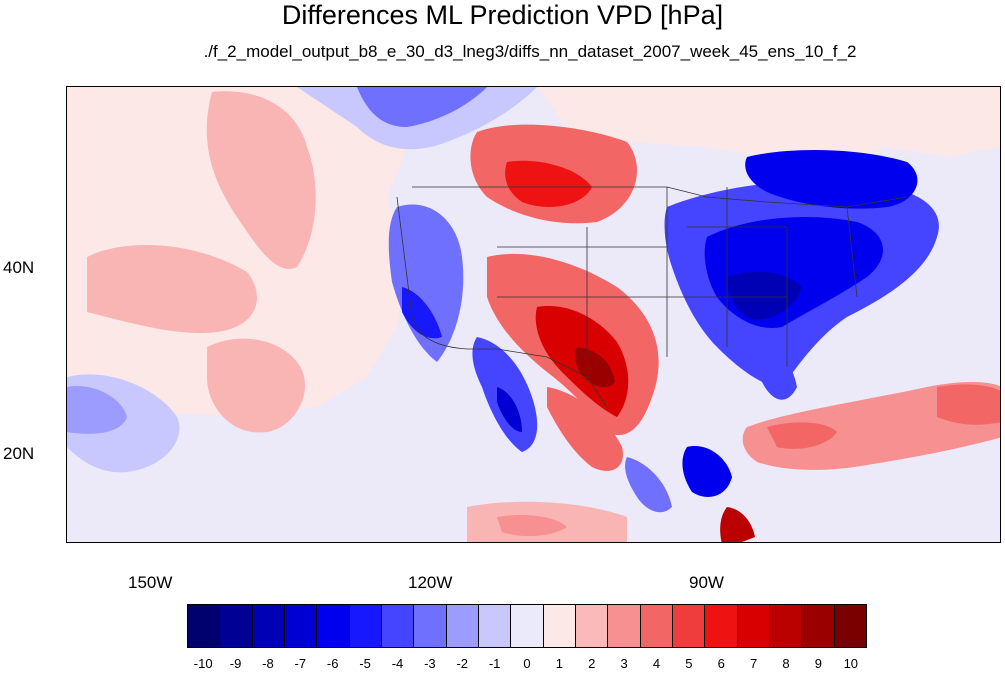  I want to click on lat-label-20n: 20N, so click(19, 453).